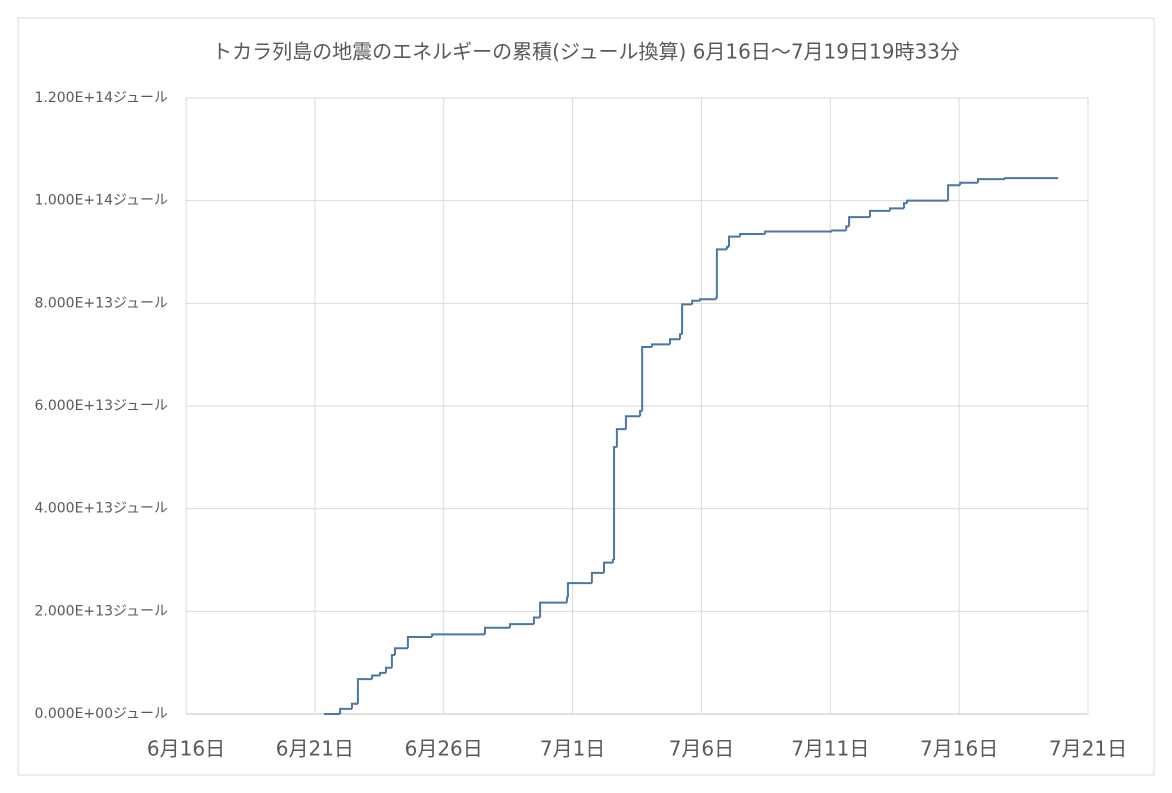  I want to click on x-tick-label: 6月16日, so click(186, 749).